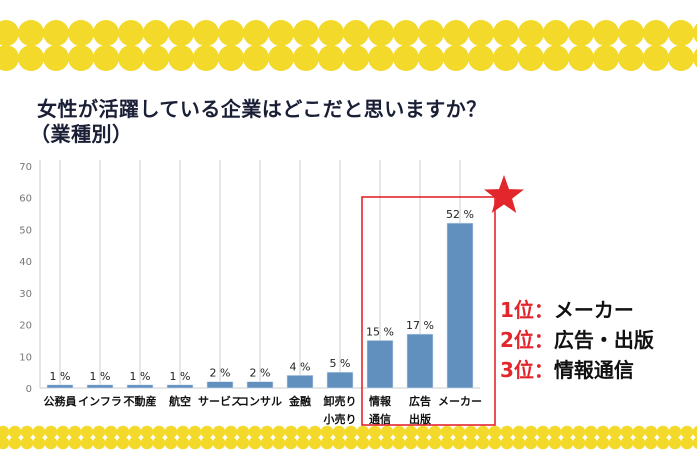 This screenshot has height=475, width=697. What do you see at coordinates (25, 294) in the screenshot?
I see `y-tick-label: 30` at bounding box center [25, 294].